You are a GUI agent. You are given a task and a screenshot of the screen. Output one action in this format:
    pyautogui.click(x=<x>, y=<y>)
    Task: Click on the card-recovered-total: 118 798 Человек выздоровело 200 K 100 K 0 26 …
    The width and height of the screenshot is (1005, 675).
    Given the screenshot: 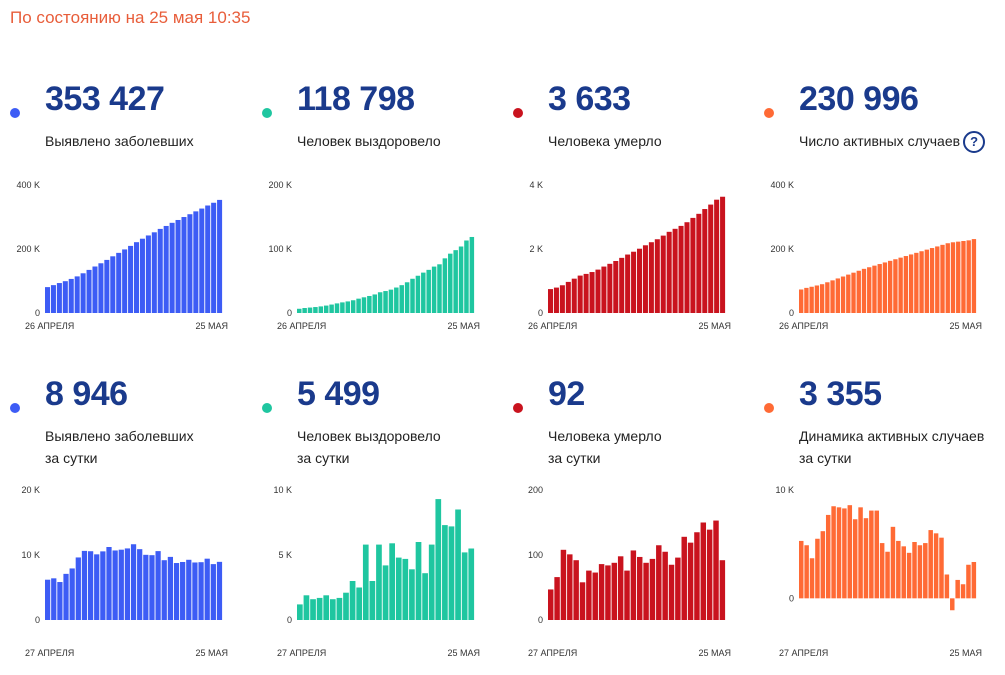 What is the action you would take?
    pyautogui.click(x=384, y=230)
    